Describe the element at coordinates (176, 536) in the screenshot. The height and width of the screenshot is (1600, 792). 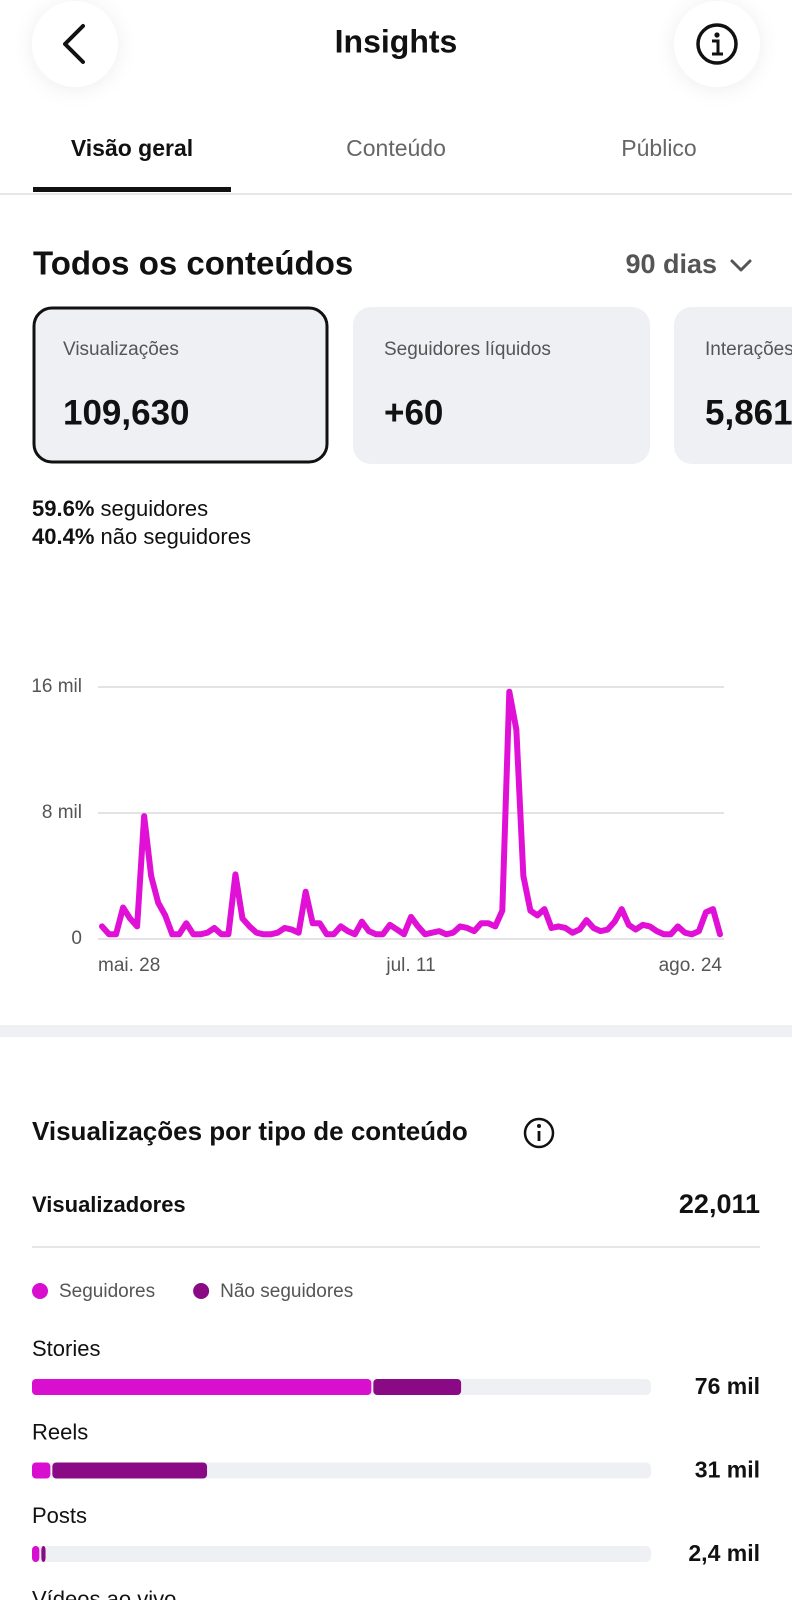
I see `share-label: não seguidores` at that location.